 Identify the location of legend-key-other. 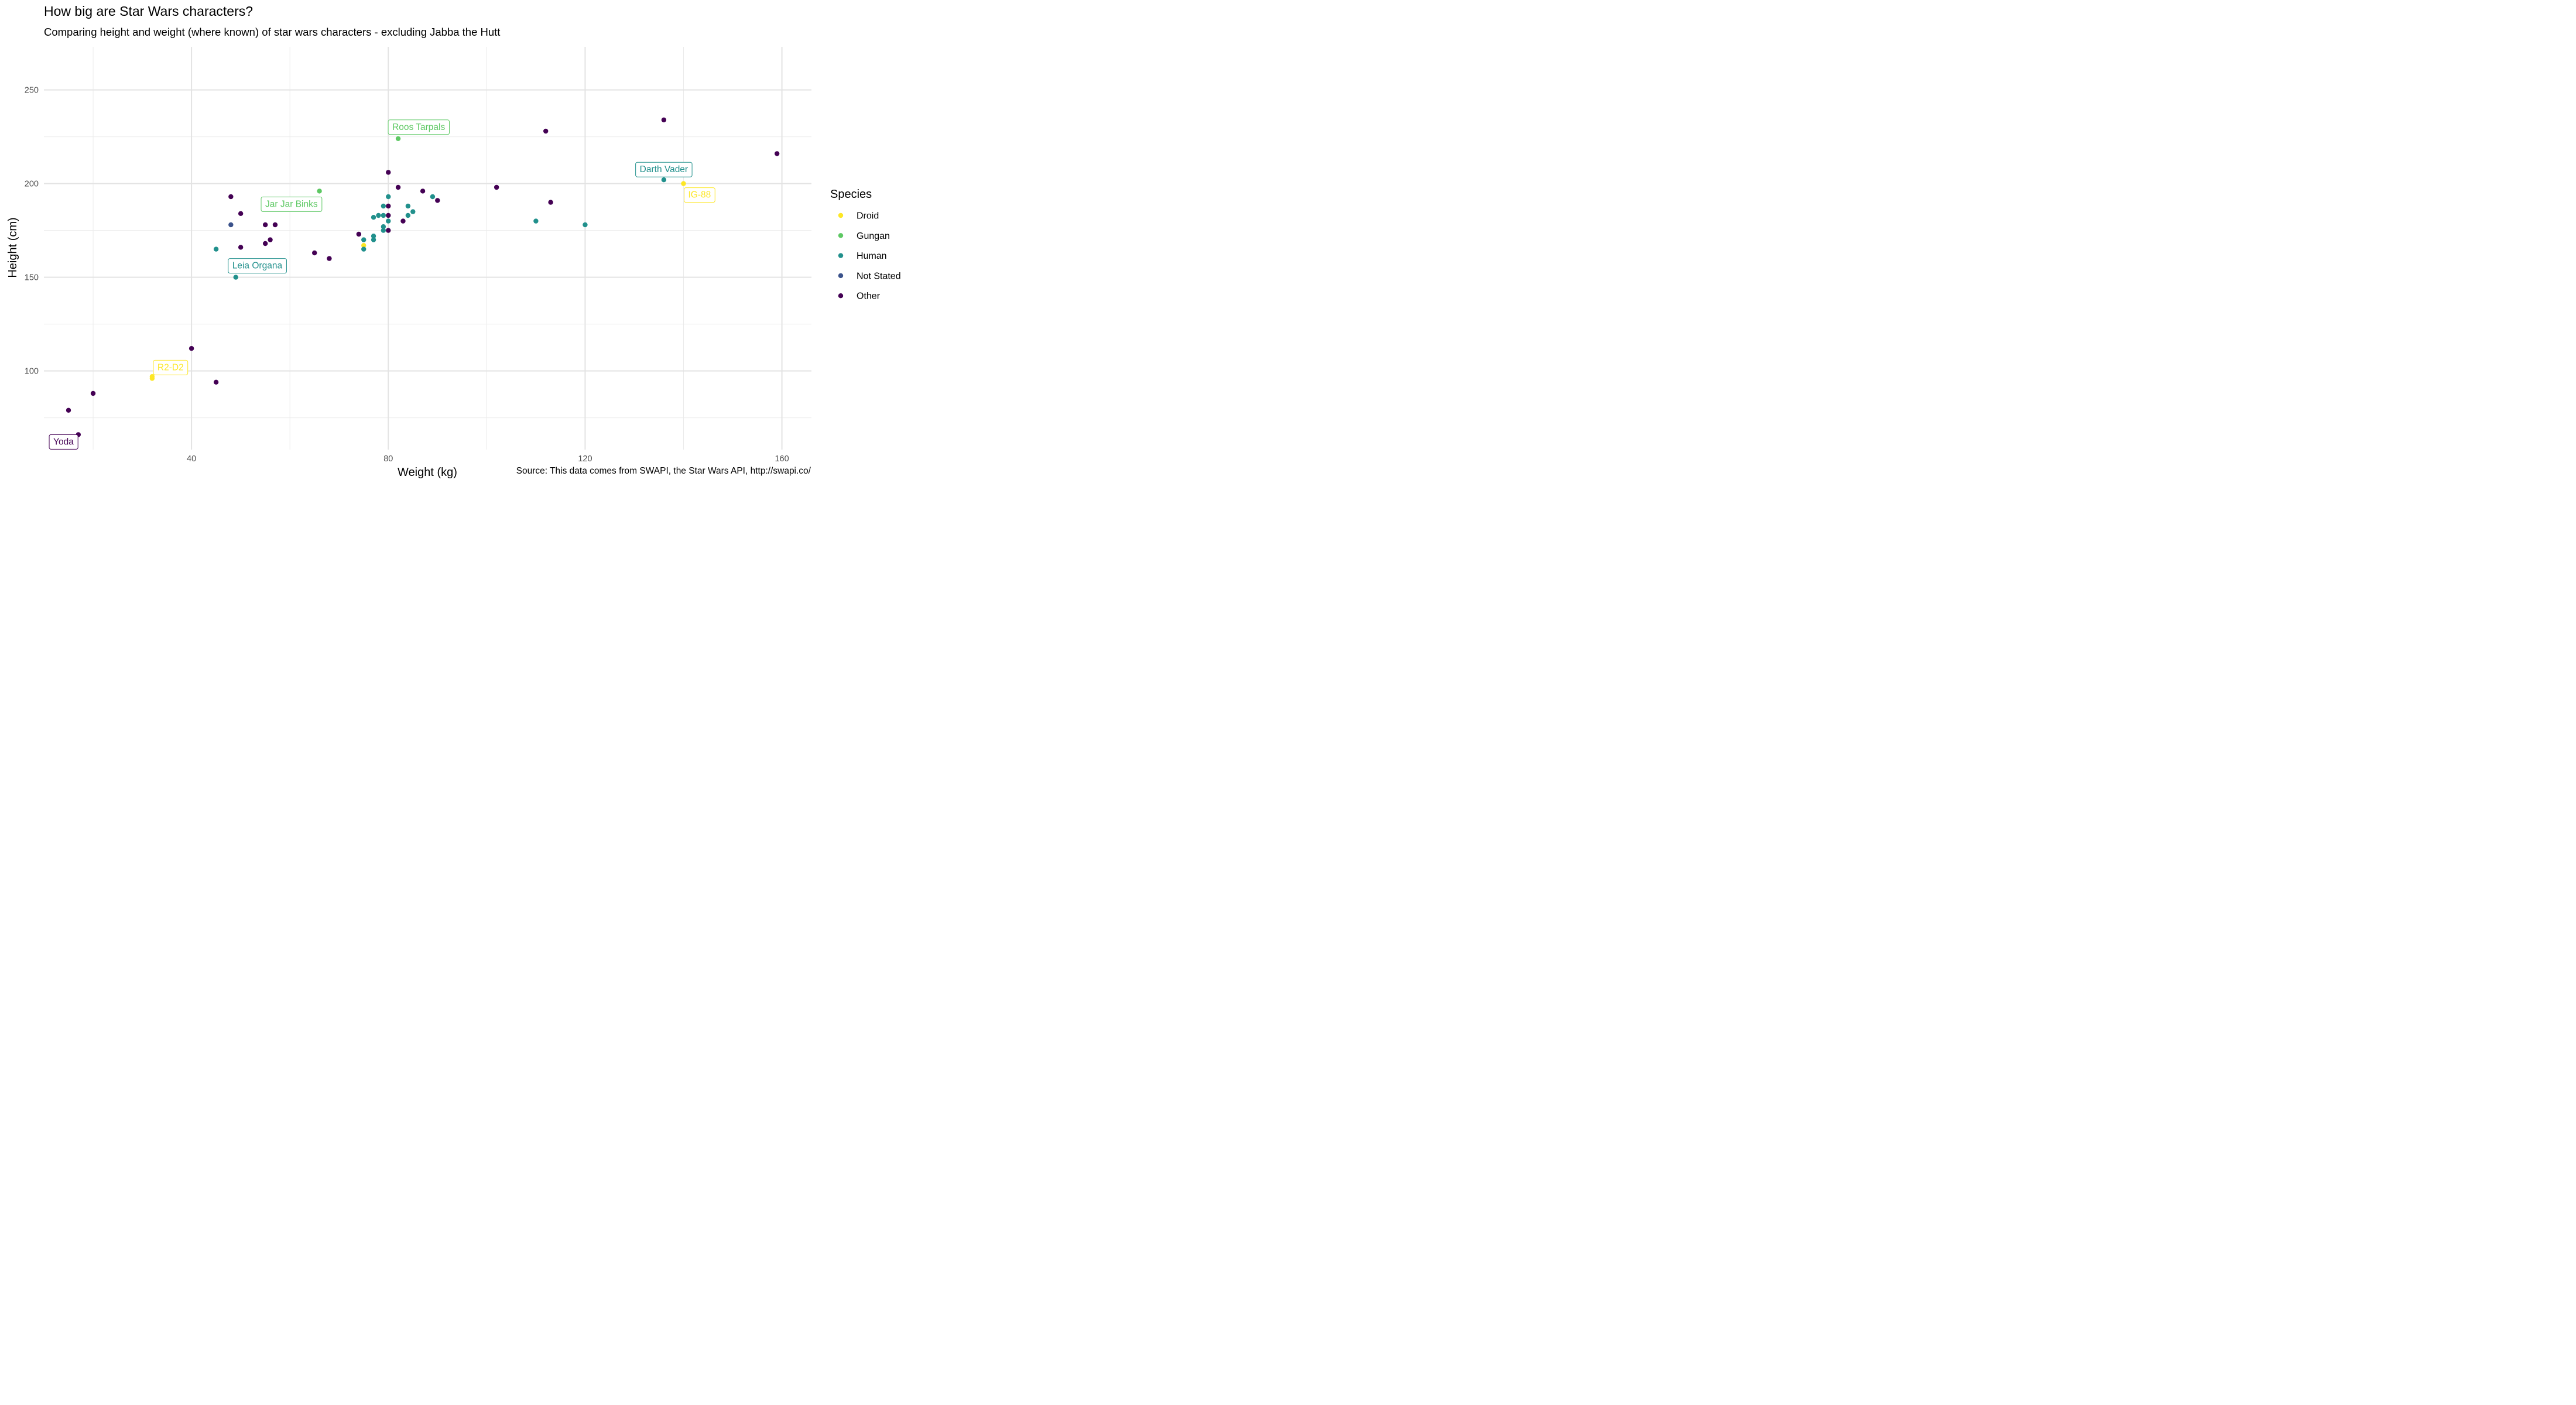
(841, 296).